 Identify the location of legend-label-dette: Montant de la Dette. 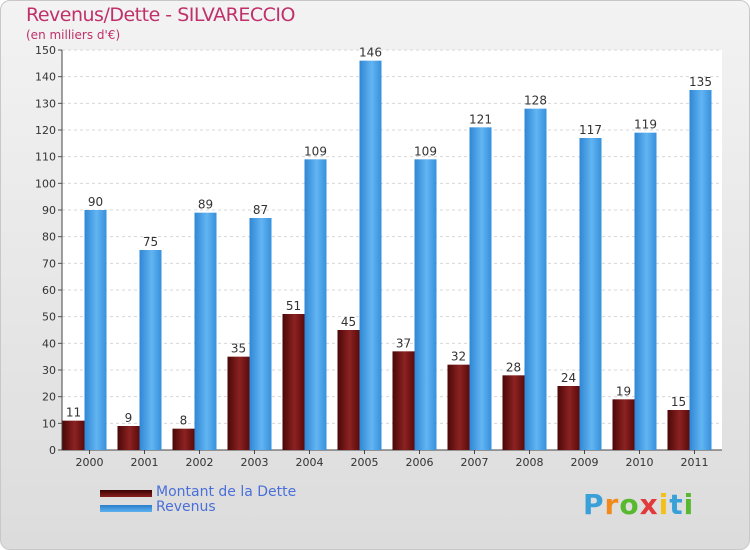
(226, 492).